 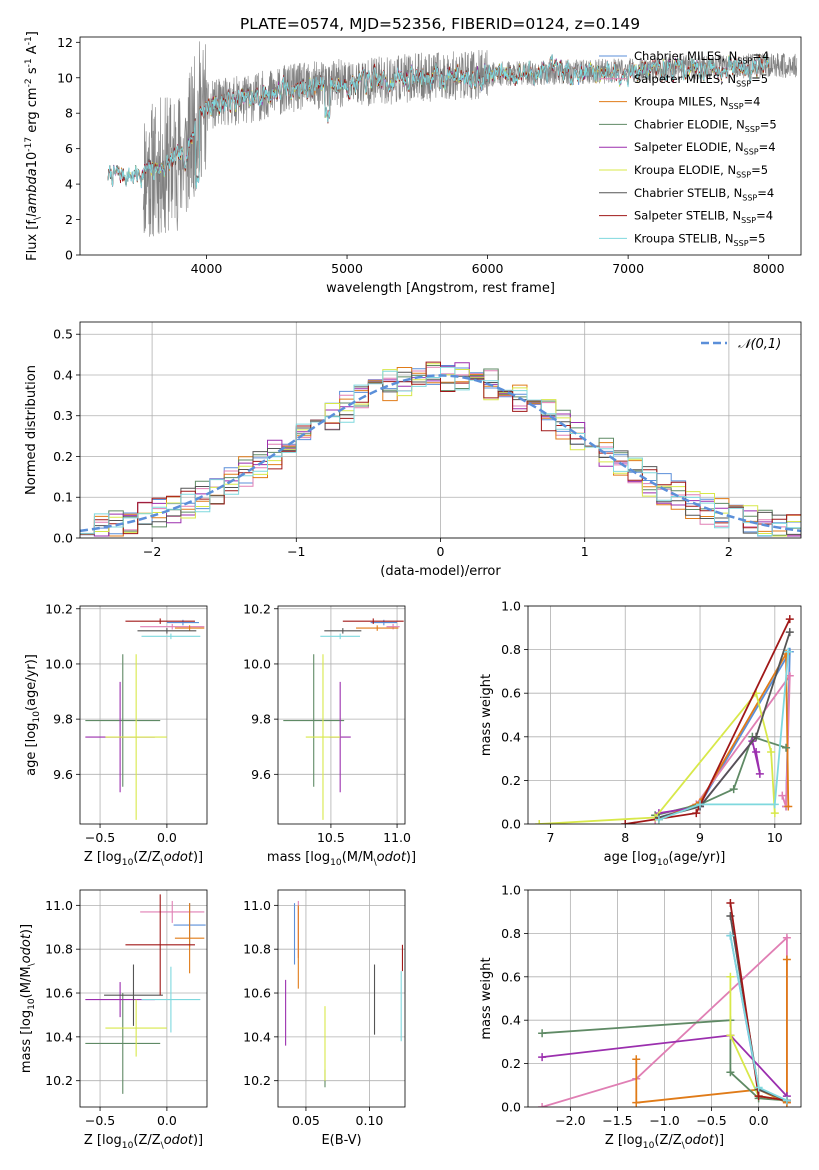 I want to click on x-tick-label: 0.05, so click(x=306, y=1120).